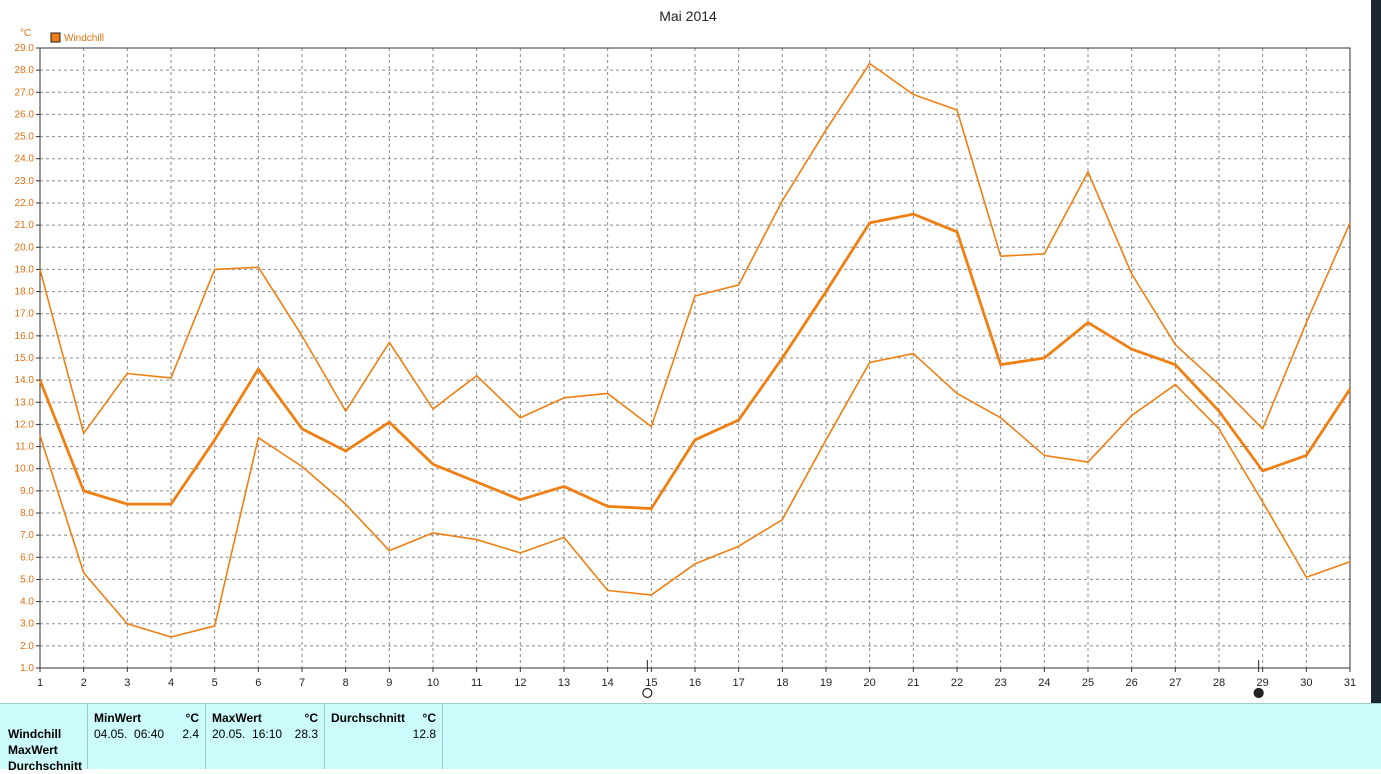  Describe the element at coordinates (25, 402) in the screenshot. I see `y-tick-label: 13.0` at that location.